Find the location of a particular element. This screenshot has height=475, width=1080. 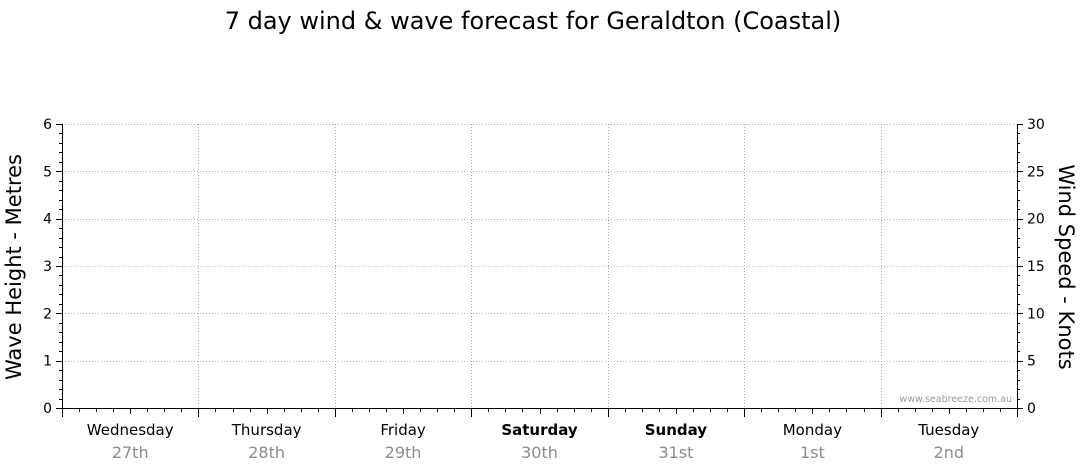

y2-tick-label: 10 is located at coordinates (1036, 314).